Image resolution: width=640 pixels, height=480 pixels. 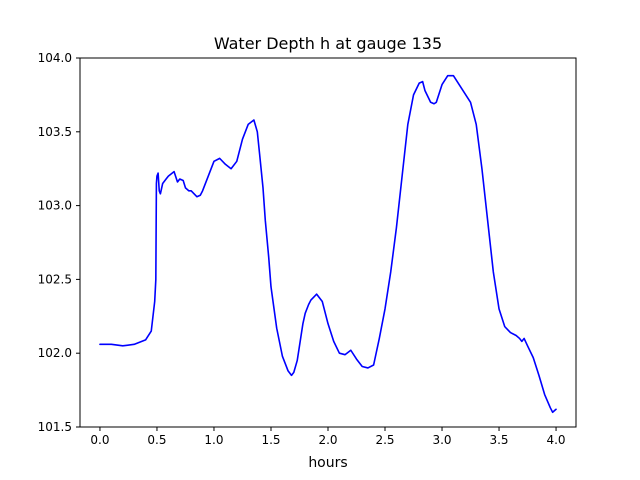 What do you see at coordinates (328, 43) in the screenshot?
I see `chart-title: Water Depth h at gauge 135` at bounding box center [328, 43].